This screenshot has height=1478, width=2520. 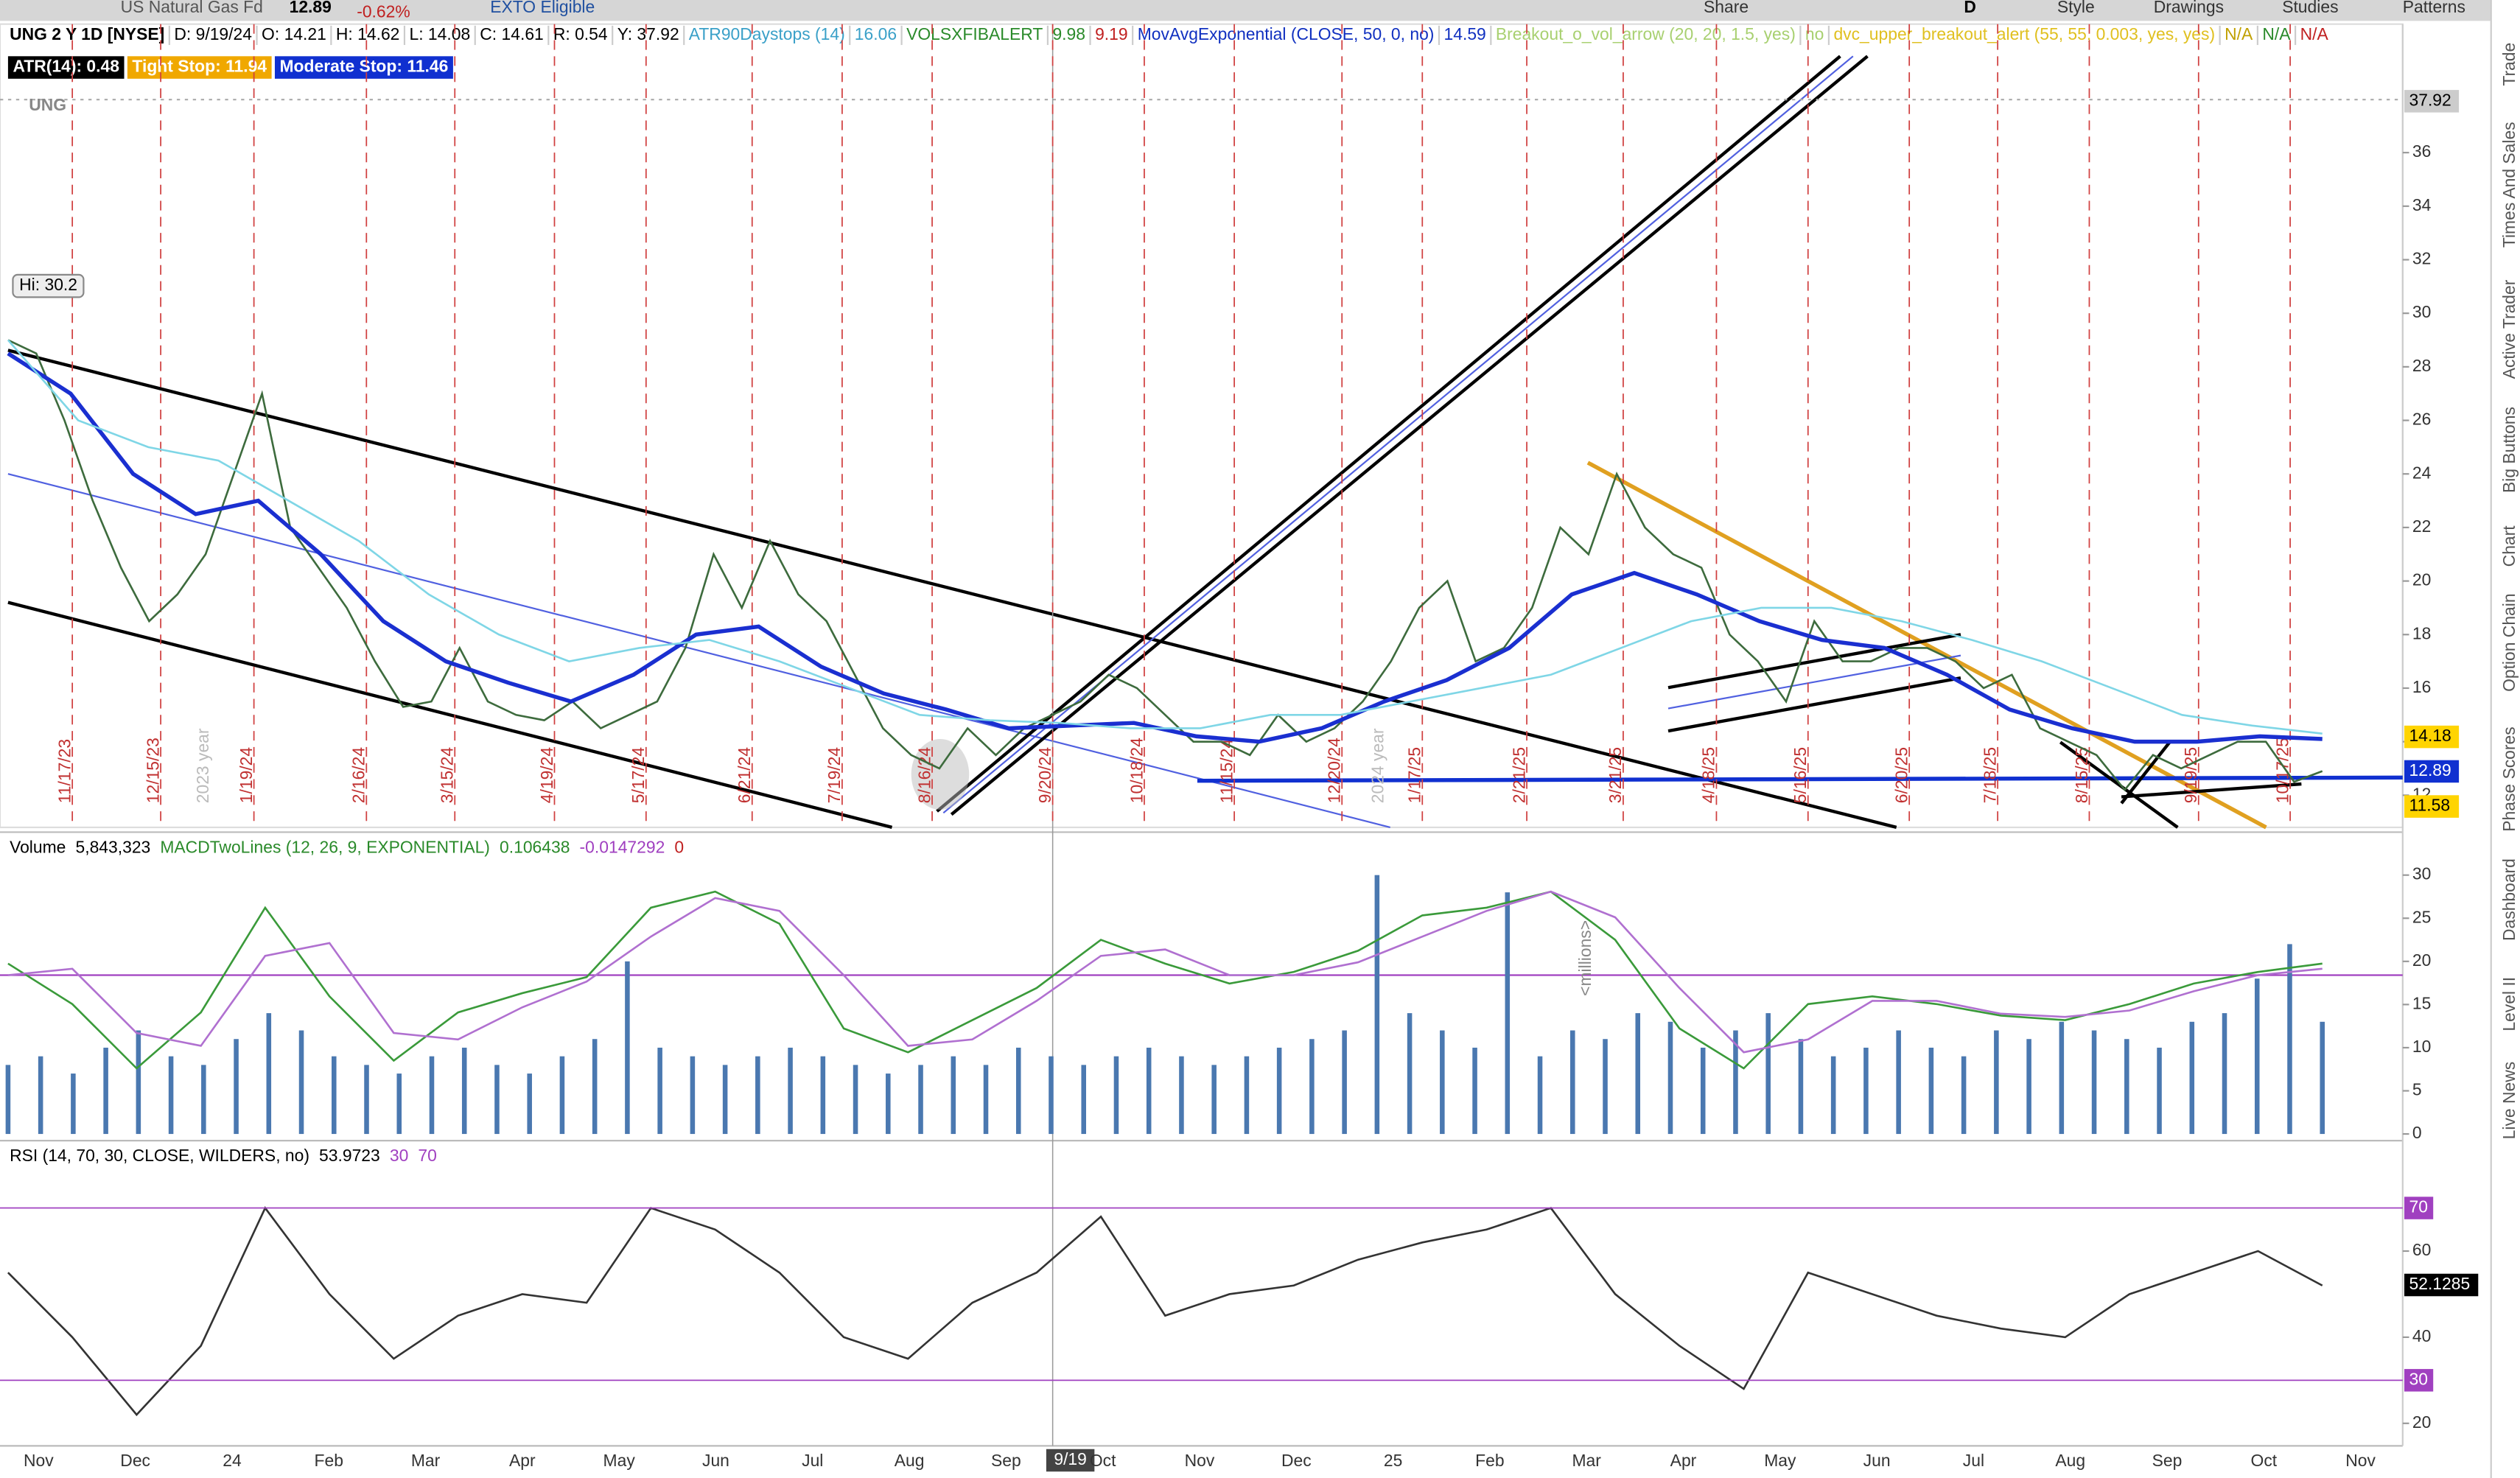 What do you see at coordinates (2189, 8) in the screenshot?
I see `toolbar-button: Drawings` at bounding box center [2189, 8].